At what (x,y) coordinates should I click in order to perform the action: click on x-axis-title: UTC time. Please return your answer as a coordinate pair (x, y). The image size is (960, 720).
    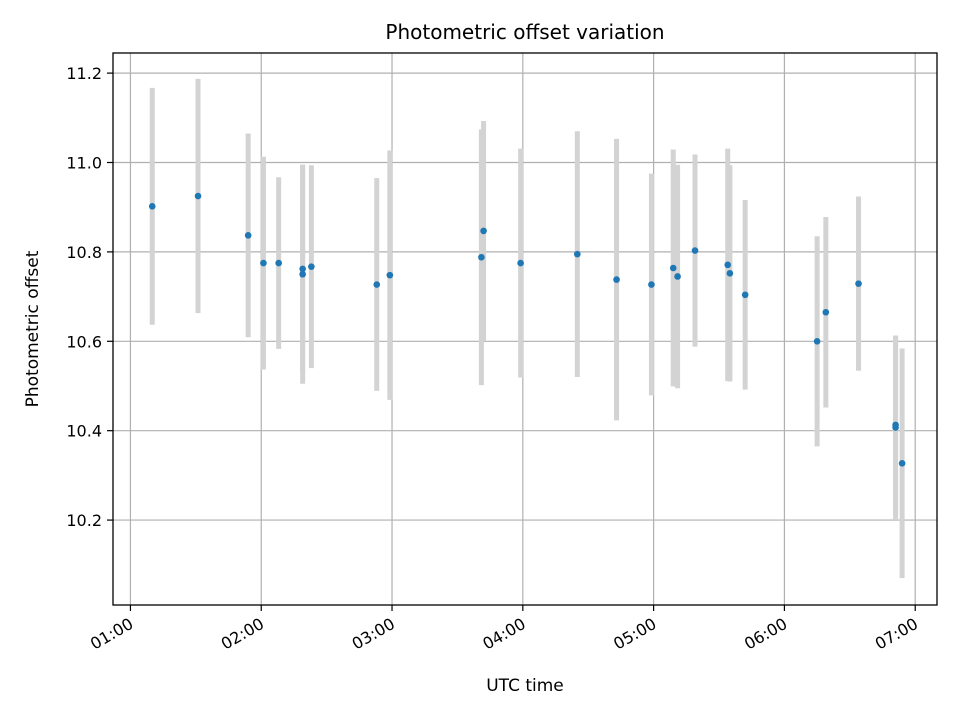
    Looking at the image, I should click on (525, 686).